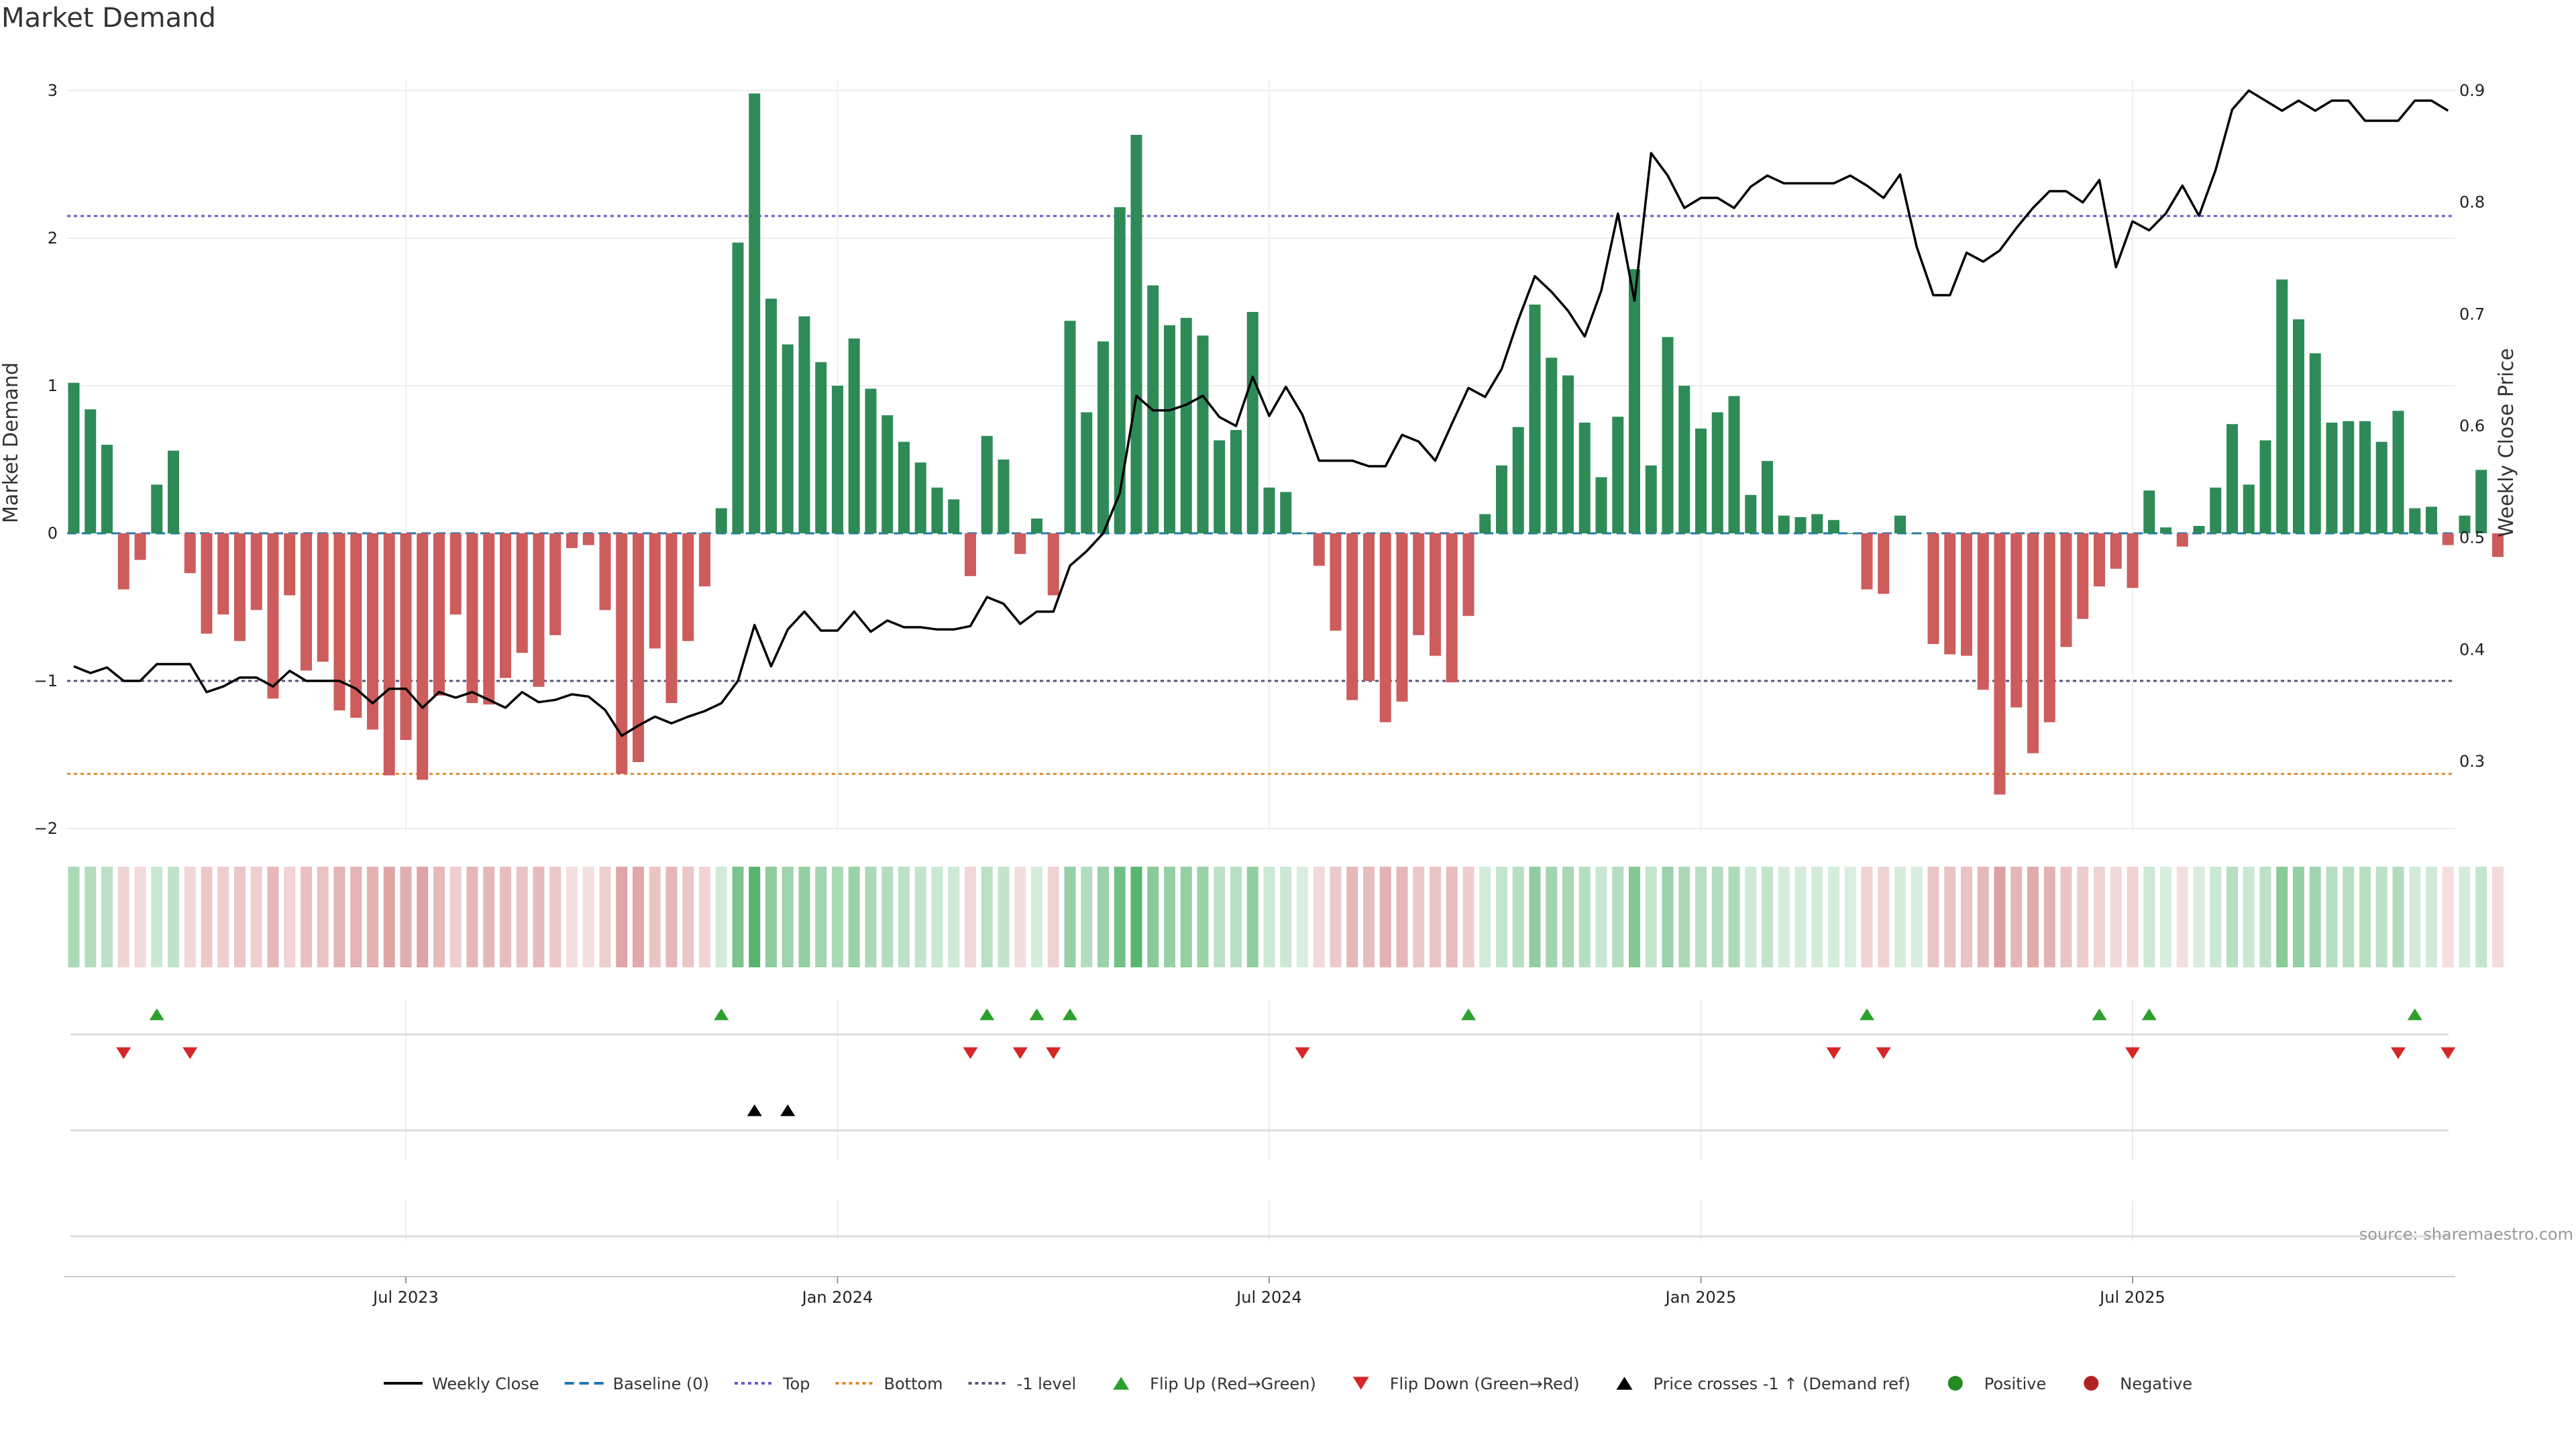 Image resolution: width=2576 pixels, height=1449 pixels. I want to click on legend-label: Negative, so click(2156, 1384).